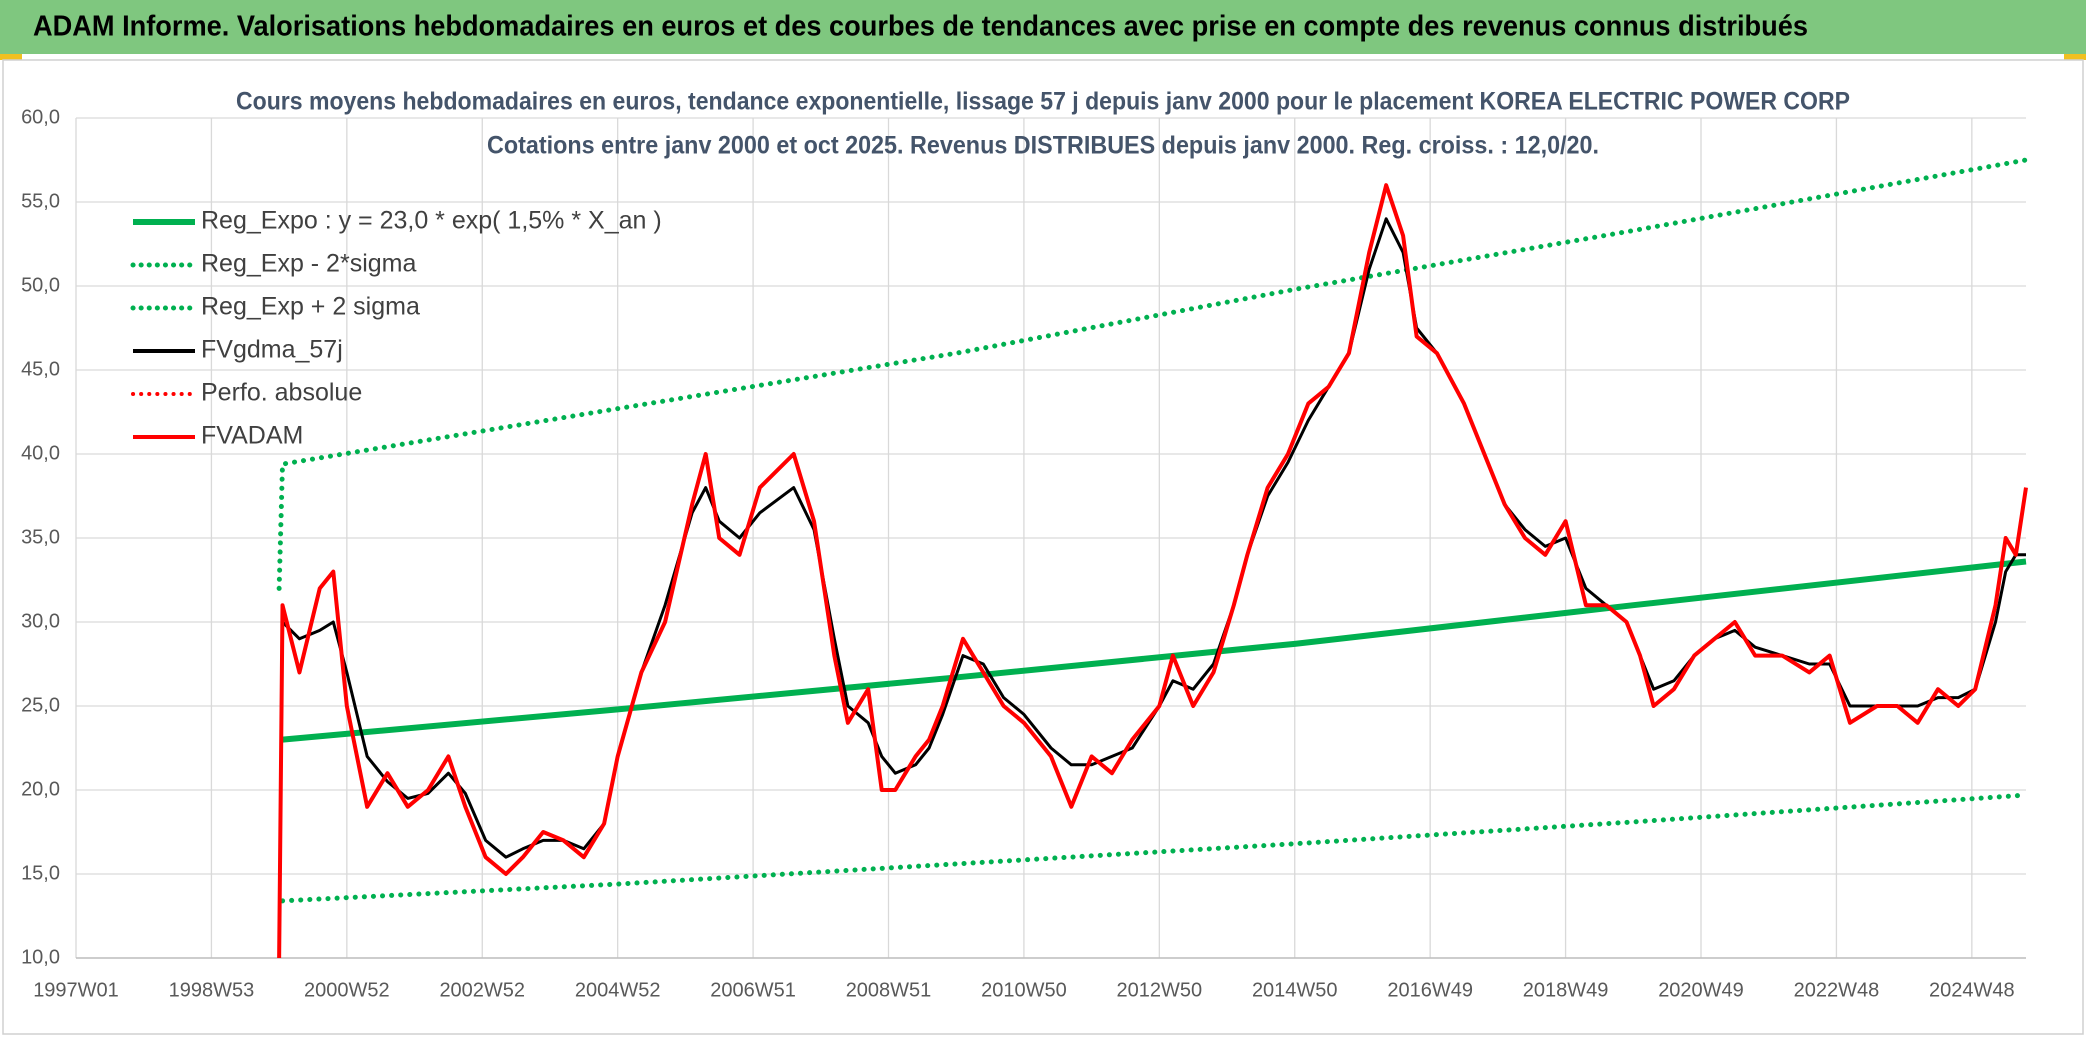 The height and width of the screenshot is (1037, 2086). I want to click on y-tick-label: 25,0, so click(40, 705).